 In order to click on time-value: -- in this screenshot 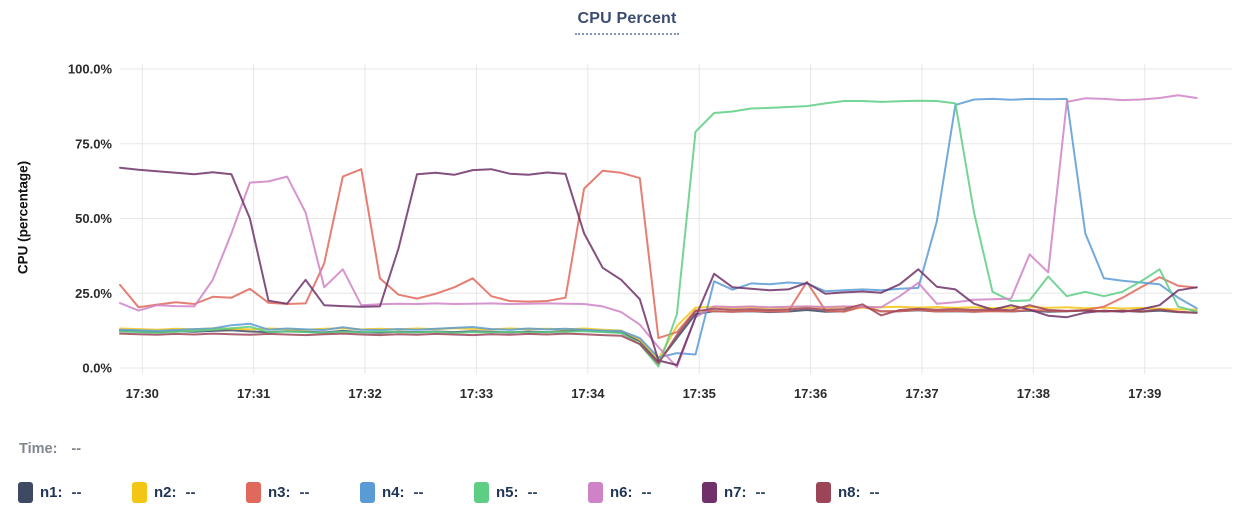, I will do `click(76, 449)`.